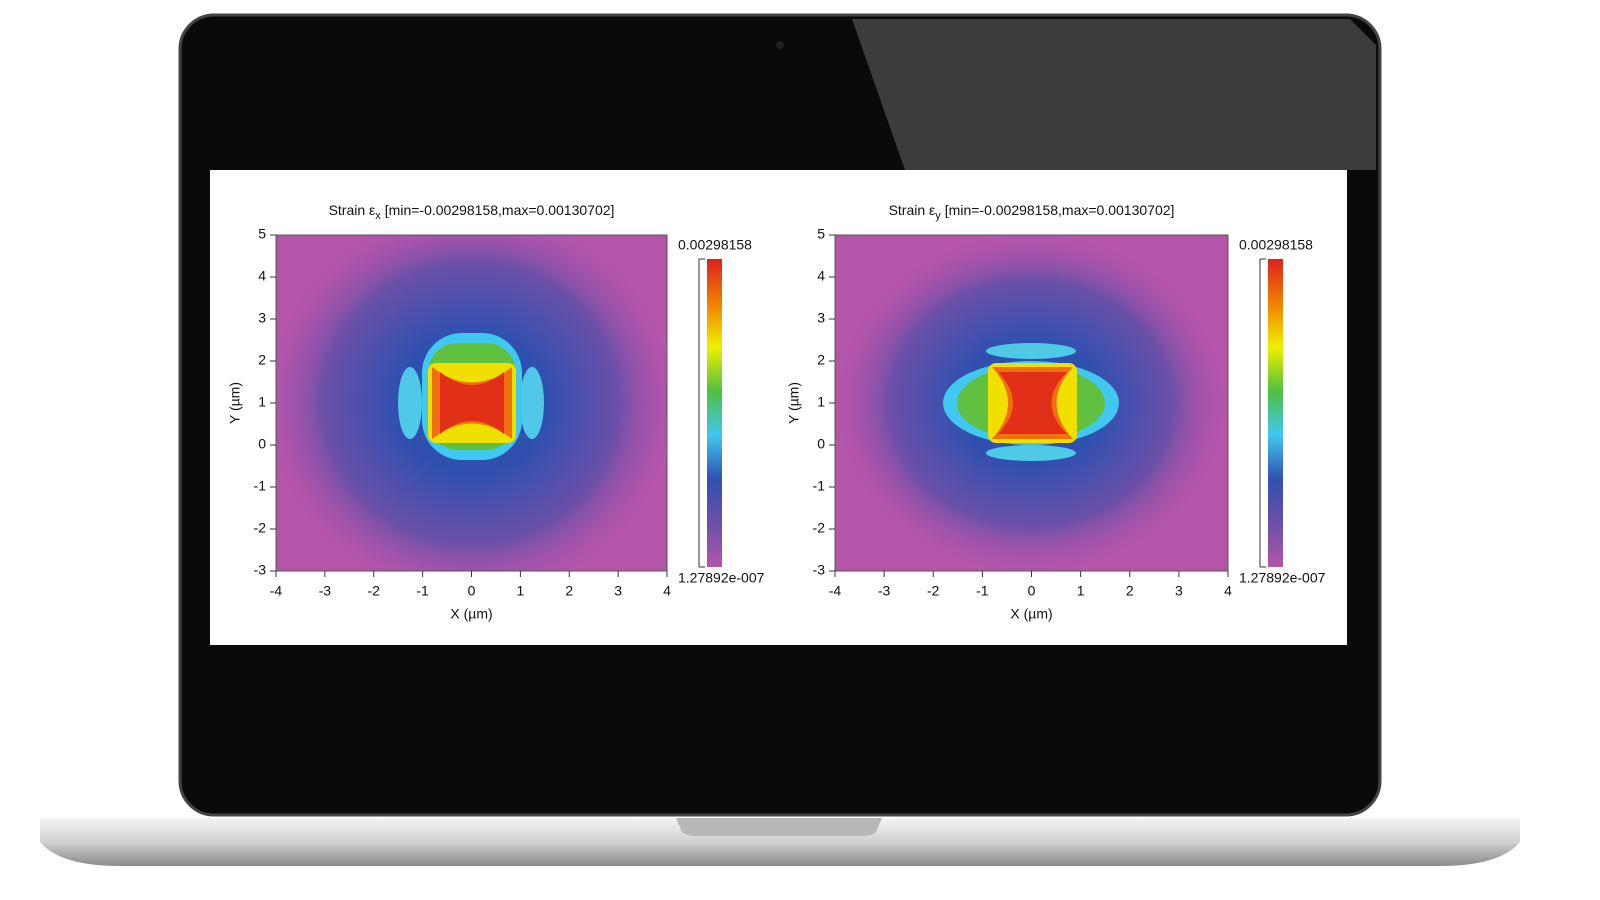  I want to click on title-subscript: y, so click(938, 216).